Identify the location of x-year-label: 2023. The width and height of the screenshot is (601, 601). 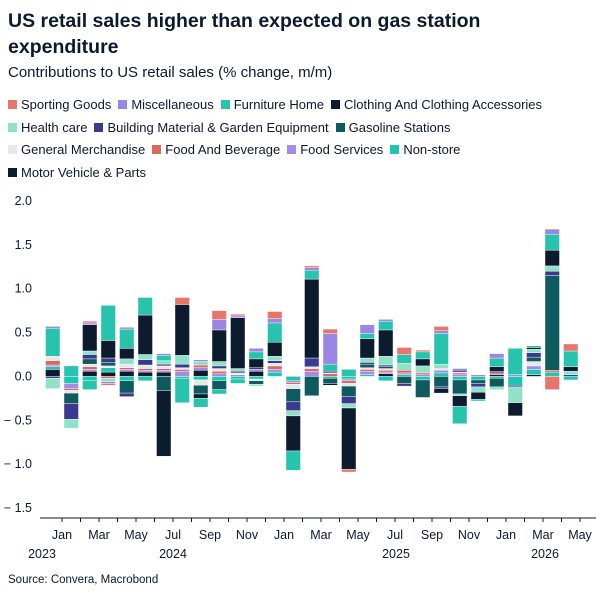
(42, 554).